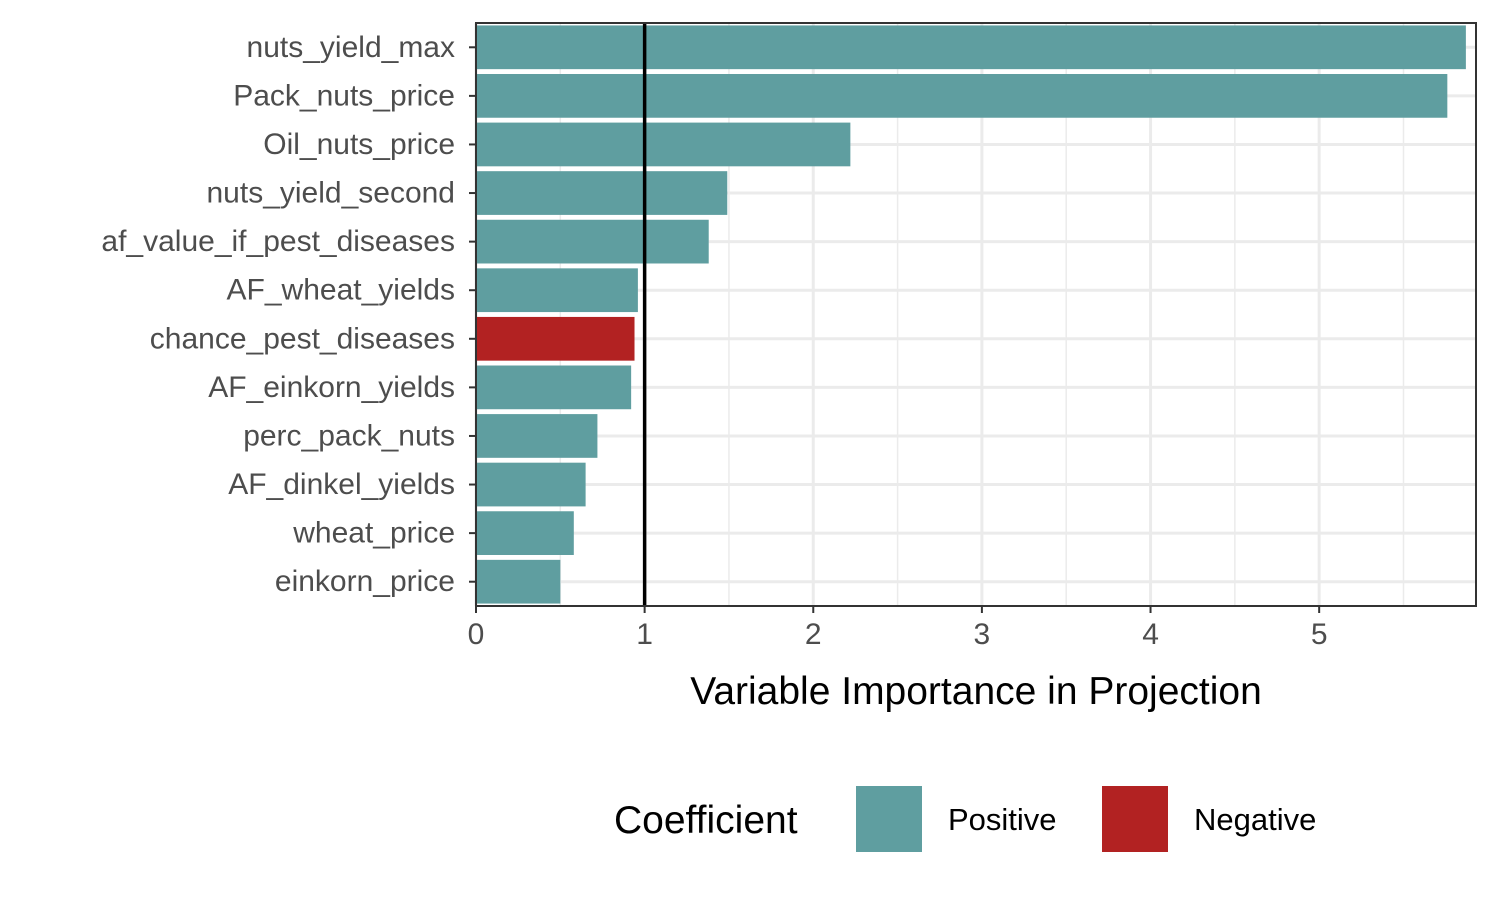 The image size is (1500, 900). I want to click on x-axis: 0 1 2 3 4 5, so click(898, 628).